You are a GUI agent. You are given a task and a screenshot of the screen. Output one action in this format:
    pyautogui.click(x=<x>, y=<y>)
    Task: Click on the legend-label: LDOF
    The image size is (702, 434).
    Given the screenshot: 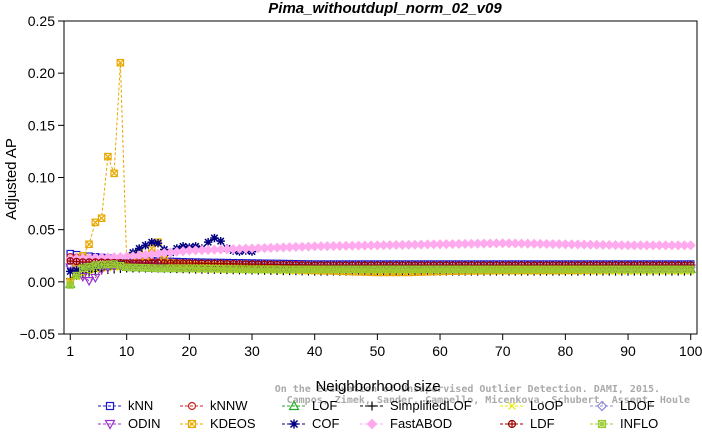 What is the action you would take?
    pyautogui.click(x=637, y=405)
    